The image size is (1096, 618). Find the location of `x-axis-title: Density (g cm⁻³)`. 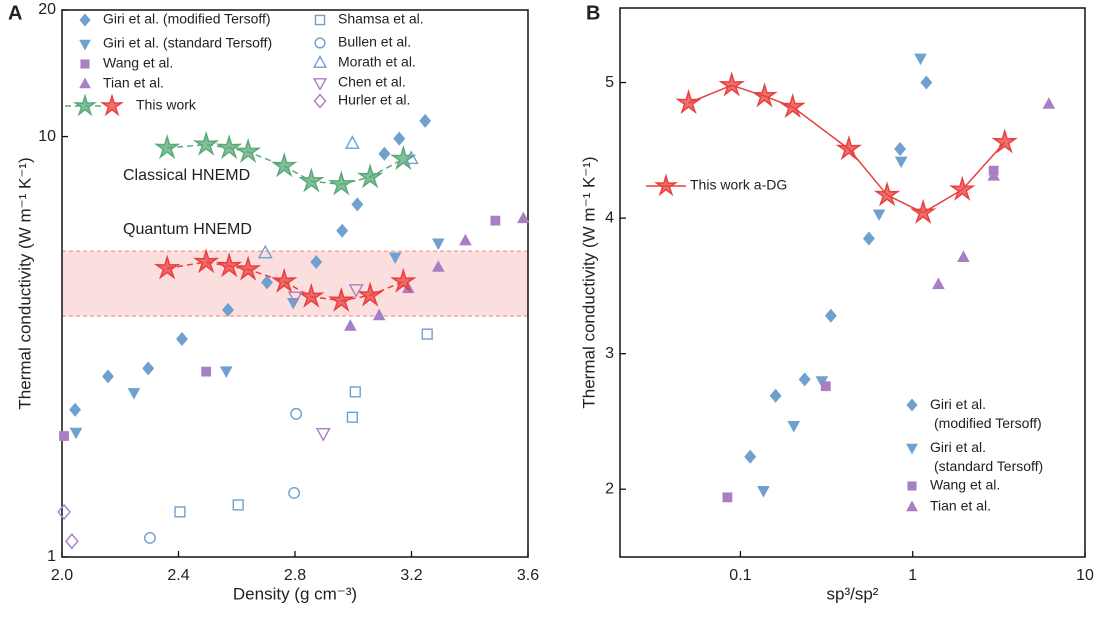

x-axis-title: Density (g cm⁻³) is located at coordinates (295, 593).